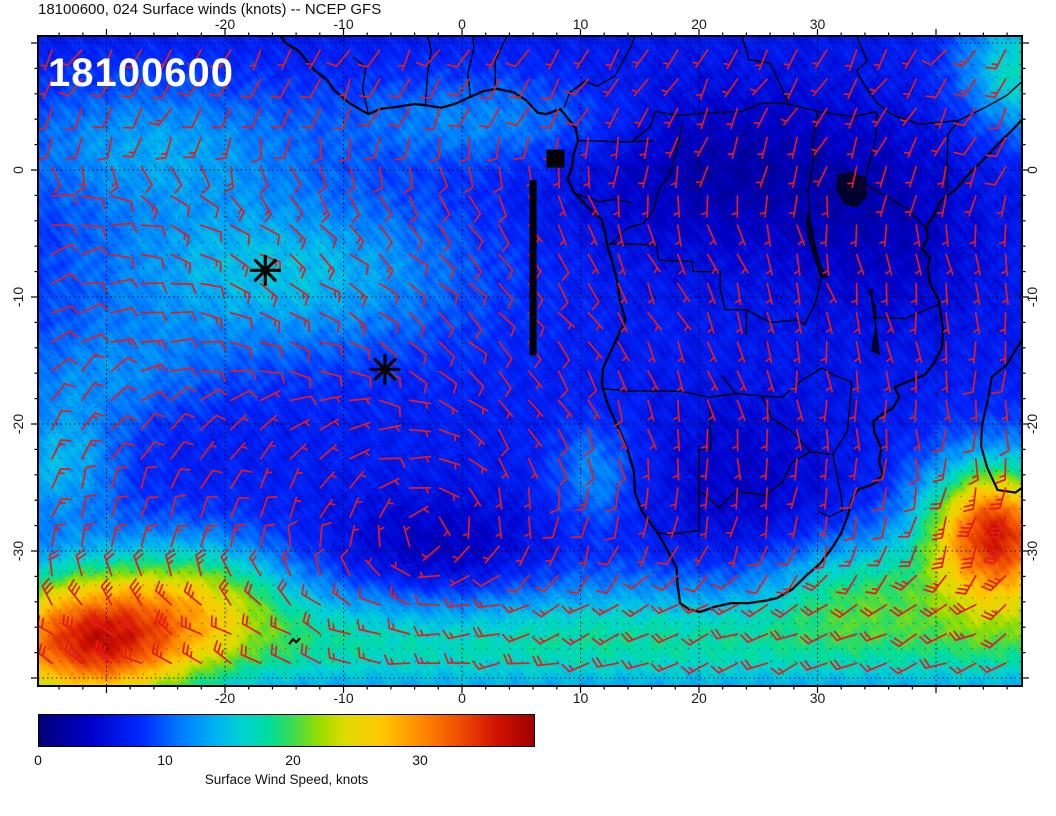 The height and width of the screenshot is (816, 1056). What do you see at coordinates (18, 551) in the screenshot?
I see `y-tick-left: -30` at bounding box center [18, 551].